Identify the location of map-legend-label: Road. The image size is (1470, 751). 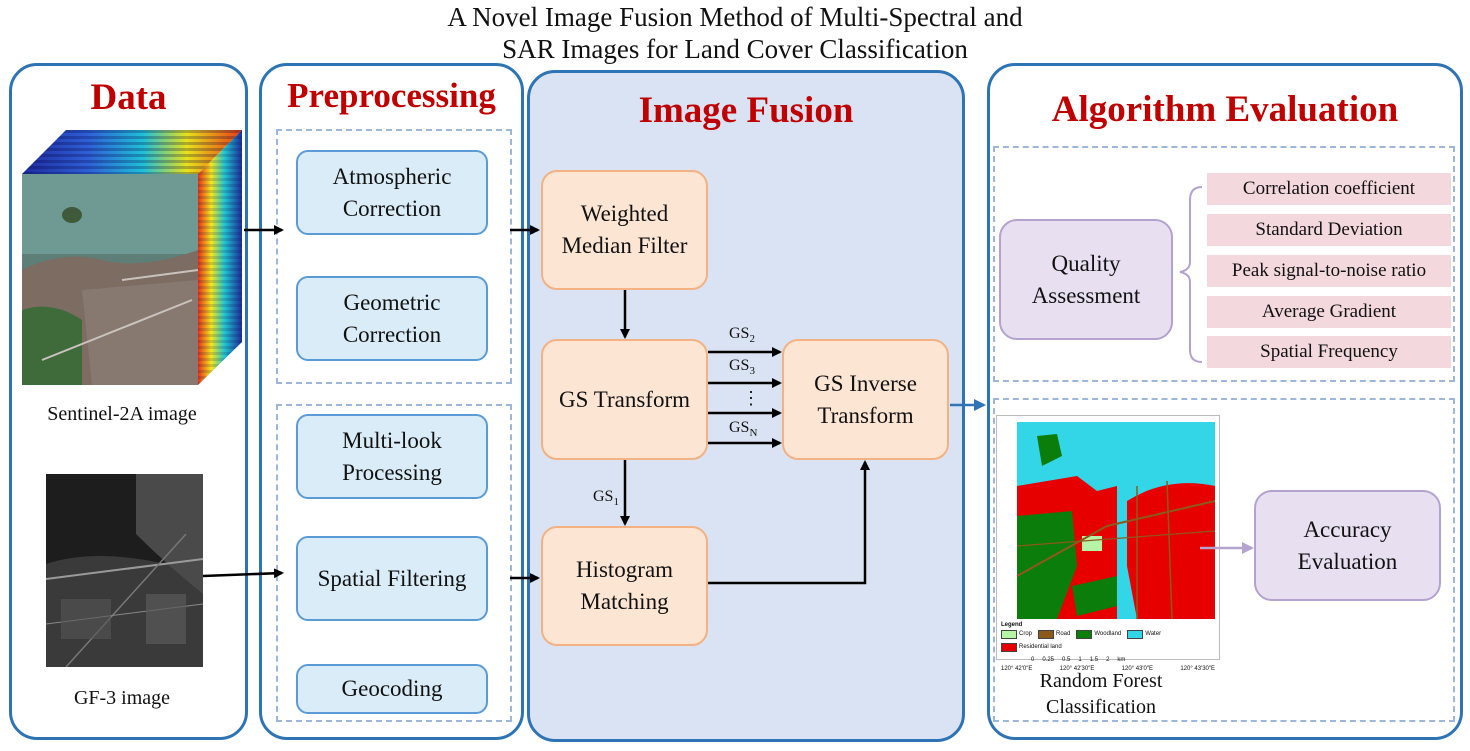
(1063, 634).